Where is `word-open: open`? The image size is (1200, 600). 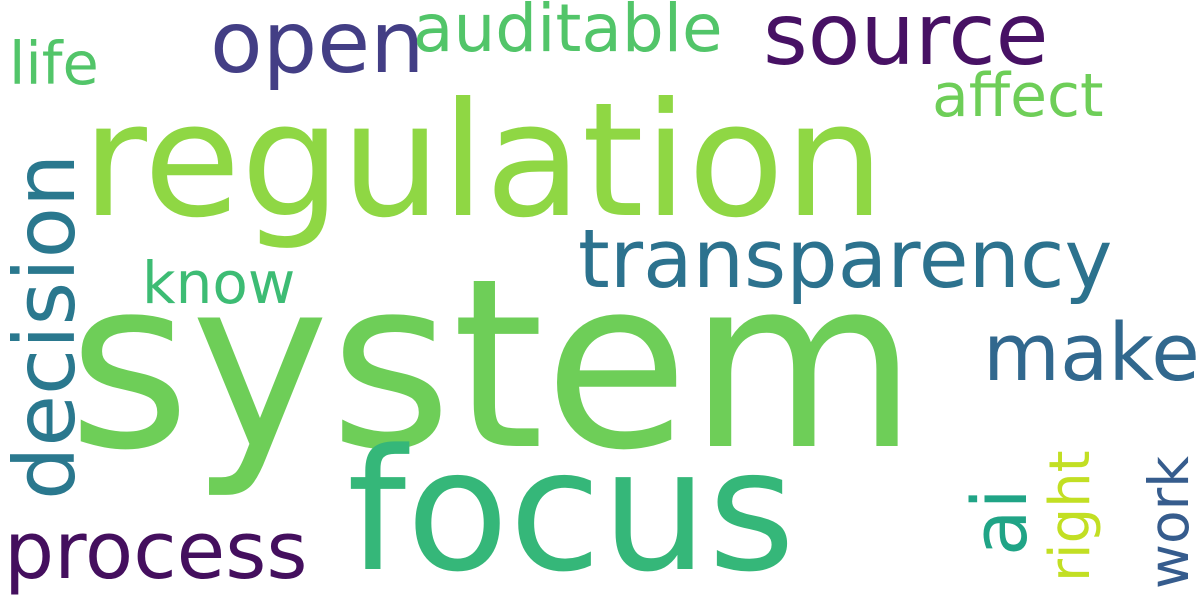
word-open: open is located at coordinates (317, 46).